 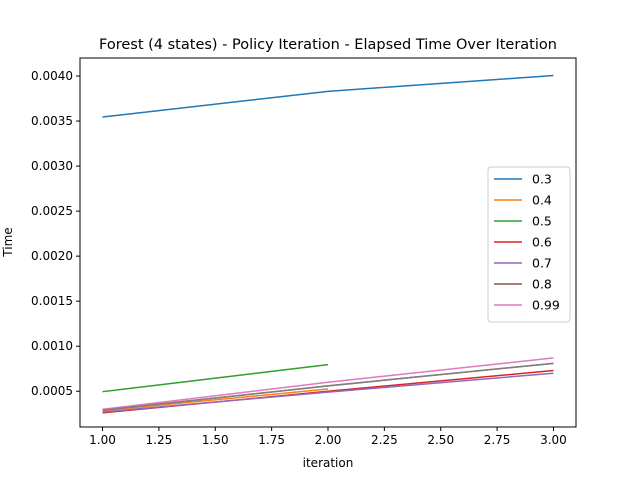 What do you see at coordinates (384, 440) in the screenshot?
I see `x-tick-label: 2.25` at bounding box center [384, 440].